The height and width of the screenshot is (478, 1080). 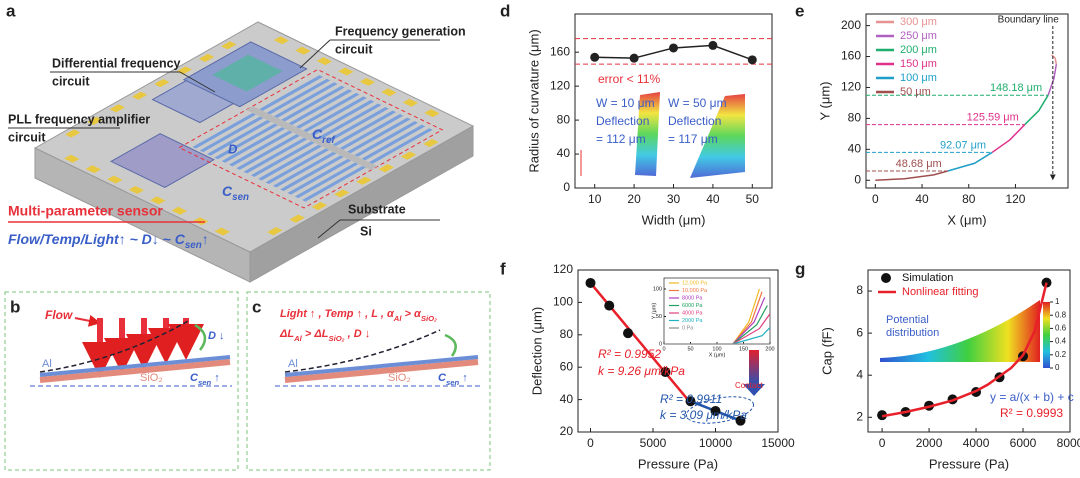 What do you see at coordinates (678, 463) in the screenshot?
I see `x-axis-label: Pressure (Pa)` at bounding box center [678, 463].